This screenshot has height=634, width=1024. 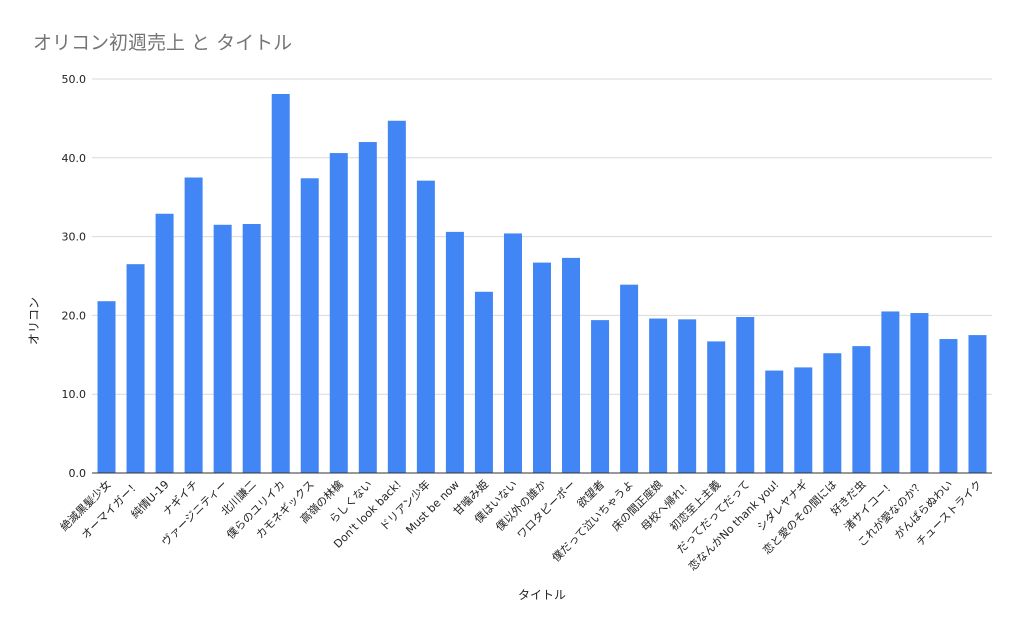 What do you see at coordinates (542, 595) in the screenshot?
I see `x-axis-title: タイトル` at bounding box center [542, 595].